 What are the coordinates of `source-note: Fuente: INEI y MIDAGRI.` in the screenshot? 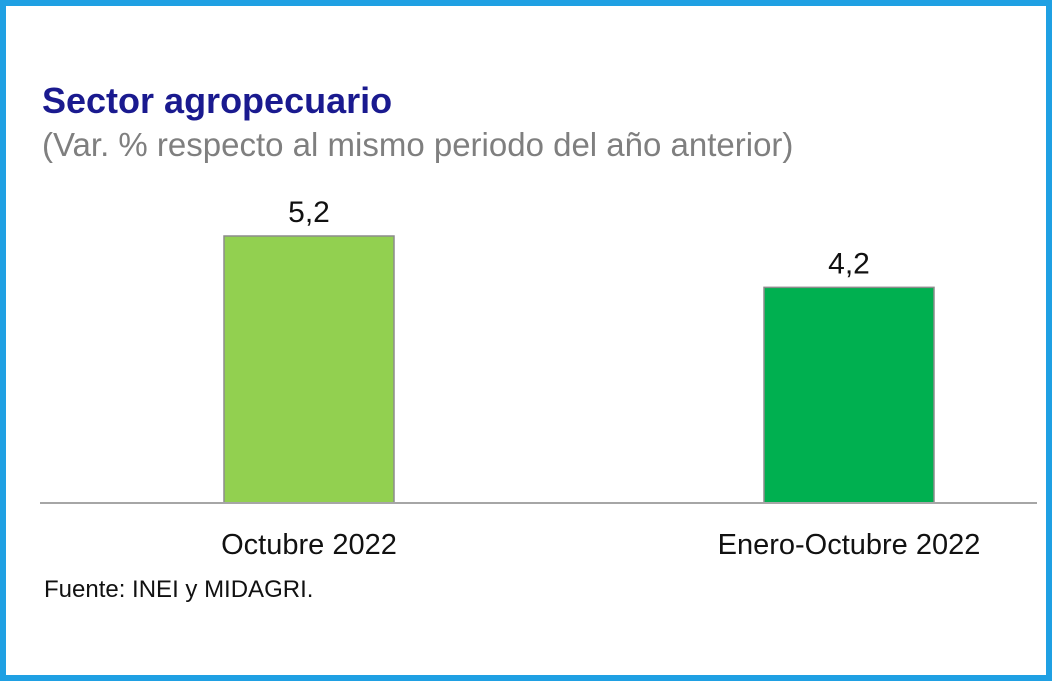 It's located at (179, 589).